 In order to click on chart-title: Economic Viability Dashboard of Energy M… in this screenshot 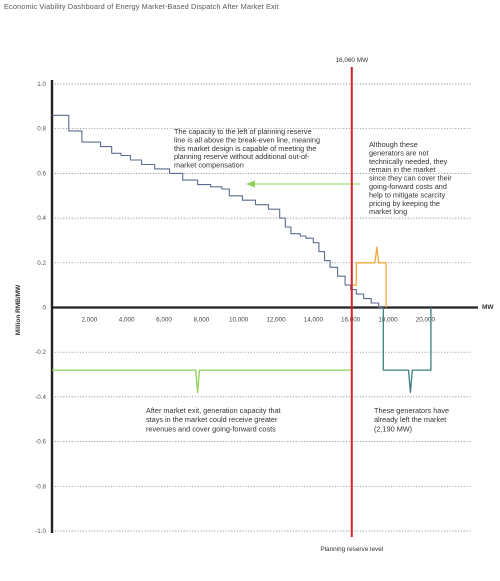, I will do `click(141, 6)`.